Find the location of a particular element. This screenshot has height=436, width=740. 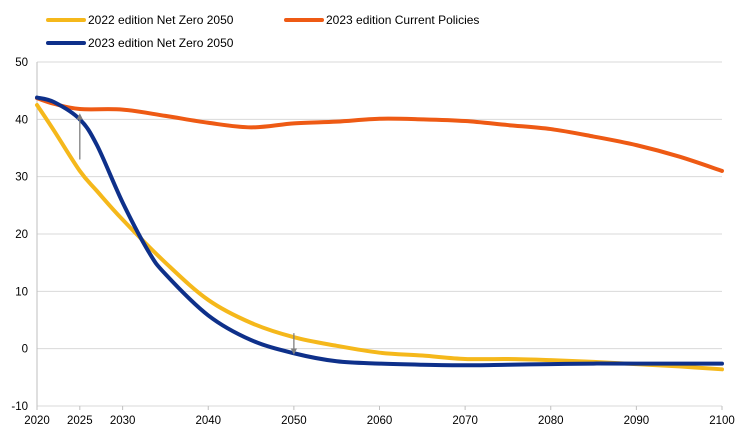

y-tick-label: 50 is located at coordinates (21, 63).